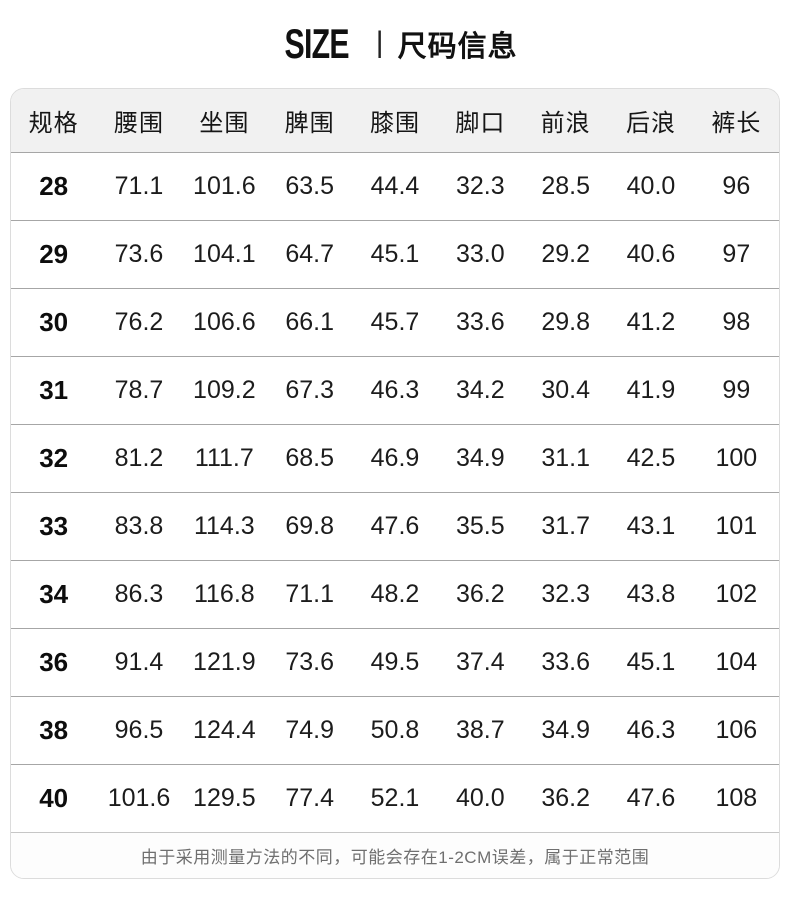 Image resolution: width=790 pixels, height=915 pixels. Describe the element at coordinates (565, 458) in the screenshot. I see `measurement-cell: 31.1` at that location.